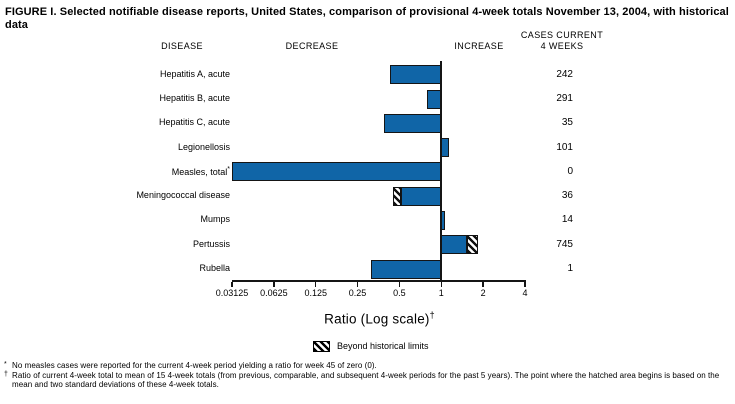 This screenshot has height=404, width=735. What do you see at coordinates (315, 293) in the screenshot?
I see `axis-tick-label: 0.125` at bounding box center [315, 293].